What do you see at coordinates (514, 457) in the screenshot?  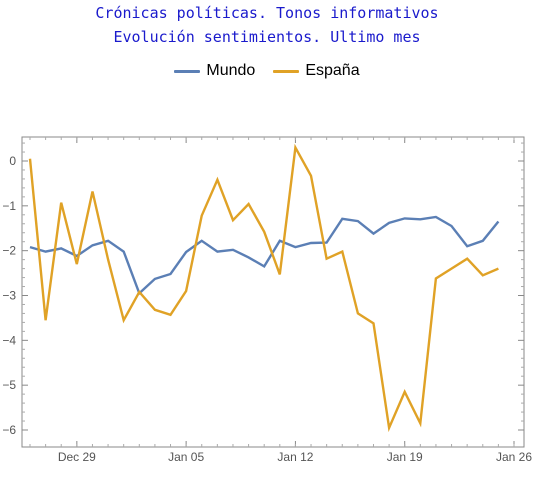 I see `x-tick-label: Jan 26` at bounding box center [514, 457].